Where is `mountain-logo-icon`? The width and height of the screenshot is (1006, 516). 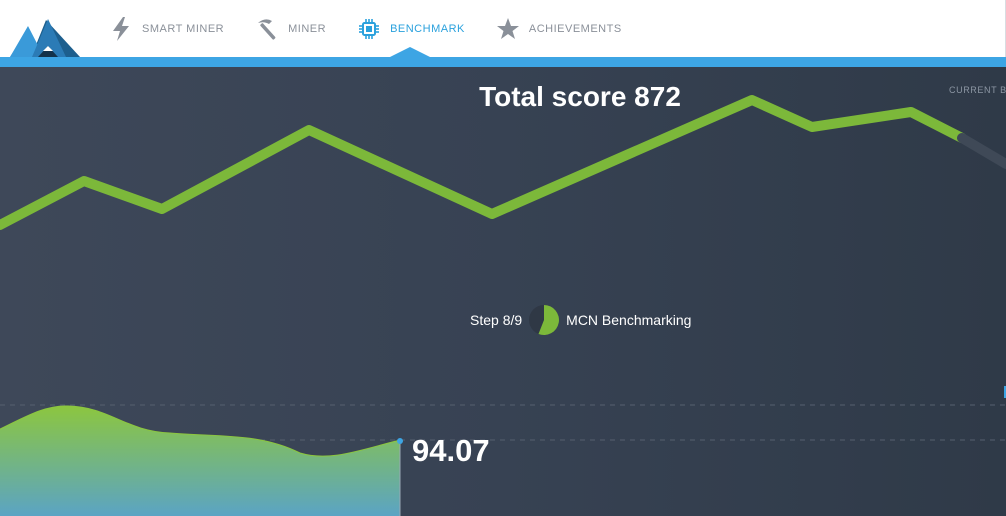 mountain-logo-icon is located at coordinates (46, 35).